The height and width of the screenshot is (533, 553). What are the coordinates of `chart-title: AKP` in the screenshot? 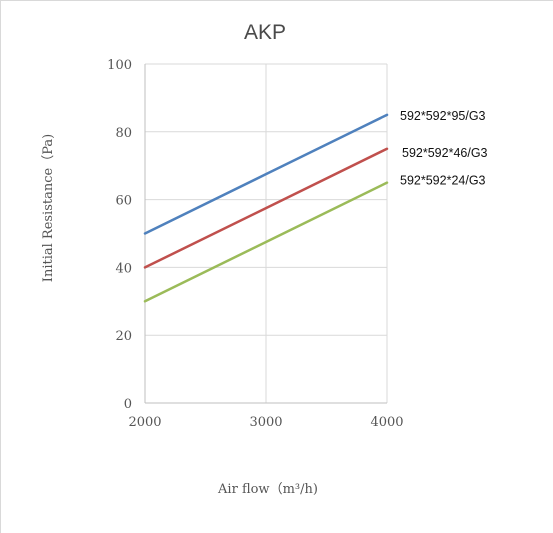 It's located at (265, 32).